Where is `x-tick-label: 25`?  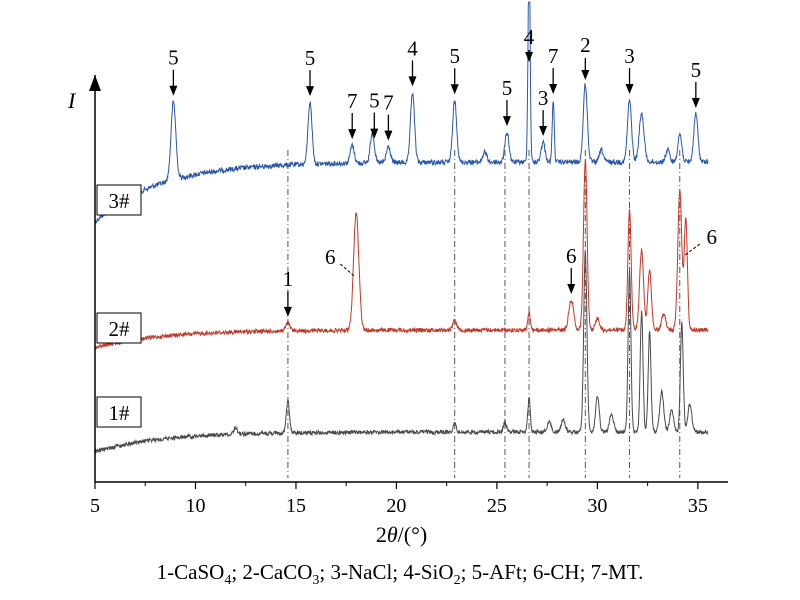 x-tick-label: 25 is located at coordinates (497, 506).